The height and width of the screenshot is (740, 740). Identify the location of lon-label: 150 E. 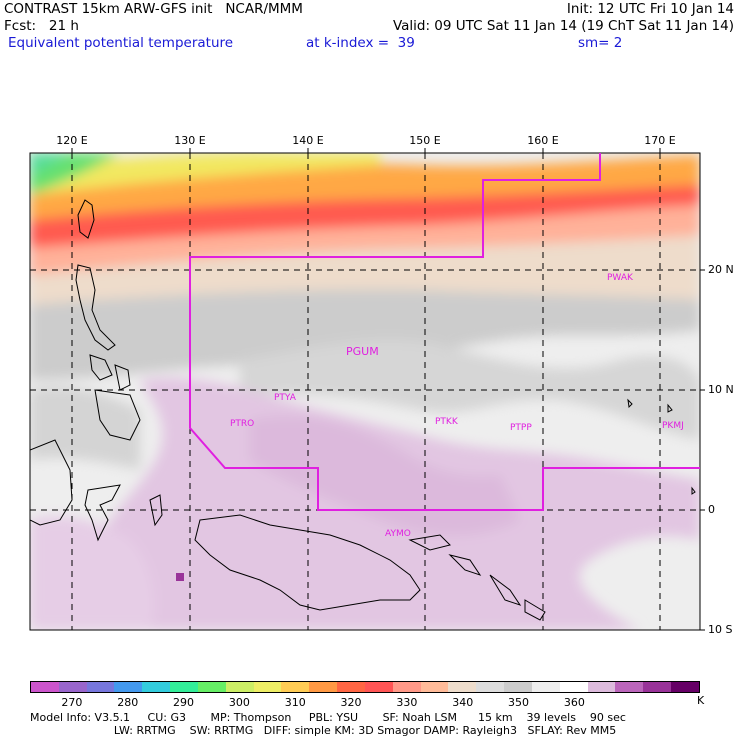
(425, 140).